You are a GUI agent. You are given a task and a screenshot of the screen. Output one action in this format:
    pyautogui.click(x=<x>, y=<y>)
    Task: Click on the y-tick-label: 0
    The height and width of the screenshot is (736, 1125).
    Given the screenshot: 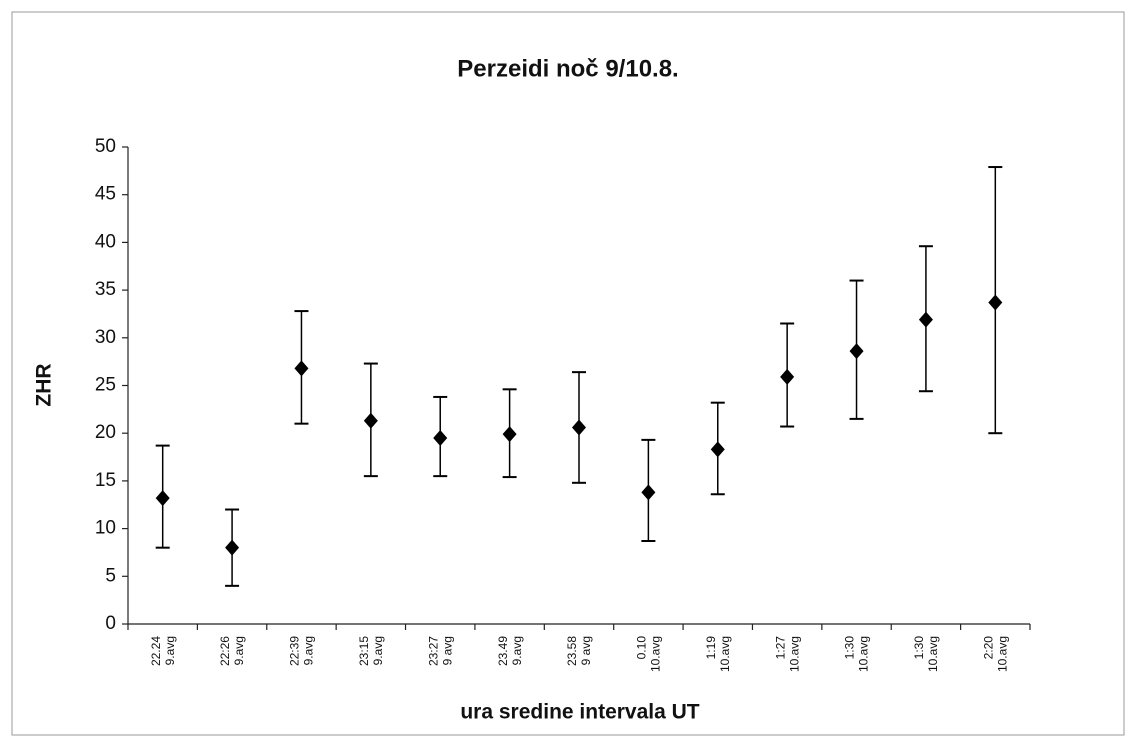 What is the action you would take?
    pyautogui.click(x=110, y=623)
    